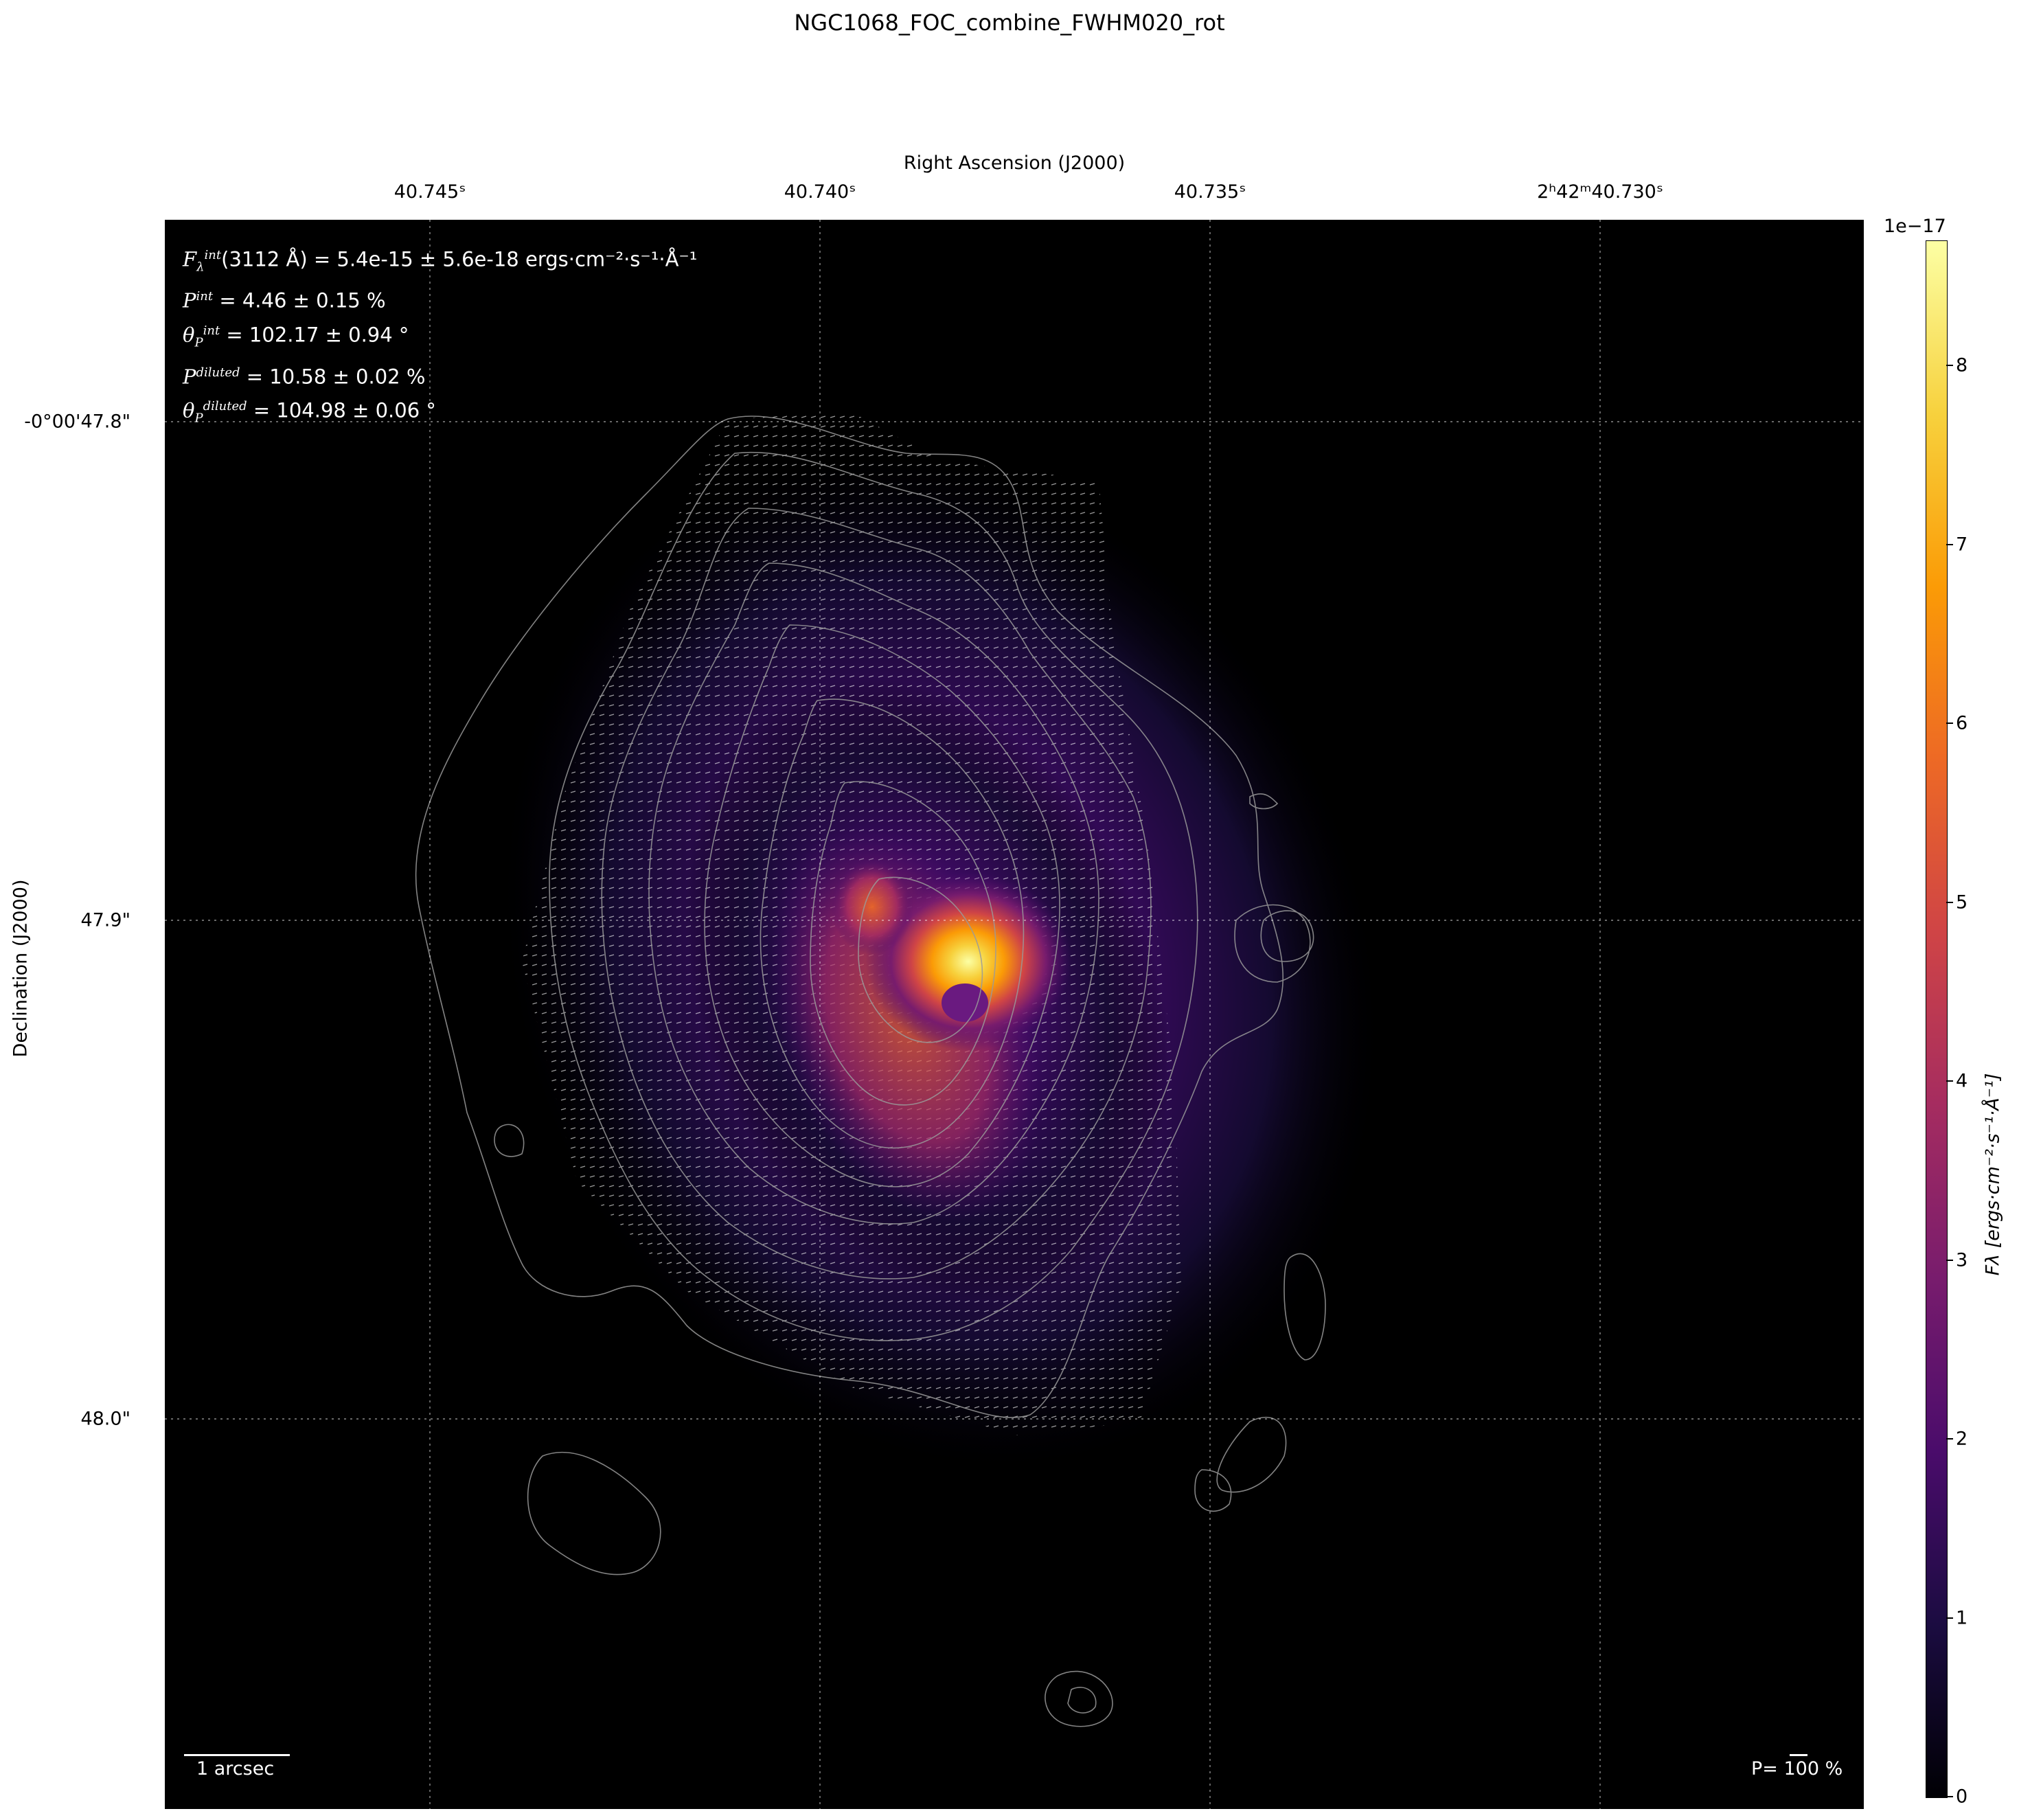  I want to click on x-tick-label: 40.735ˢ, so click(1210, 192).